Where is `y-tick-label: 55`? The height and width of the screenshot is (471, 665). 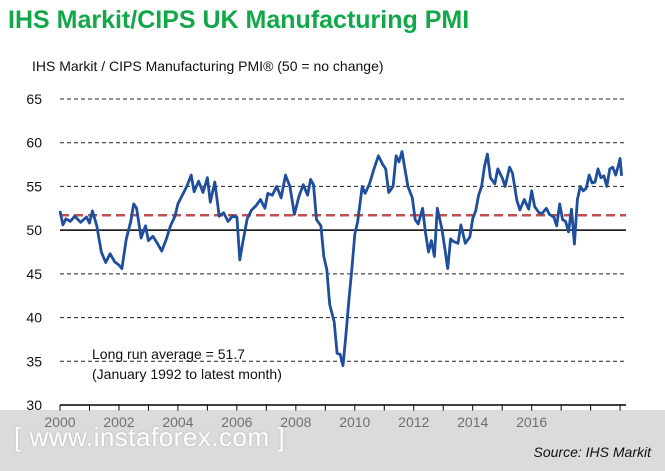
y-tick-label: 55 is located at coordinates (34, 186).